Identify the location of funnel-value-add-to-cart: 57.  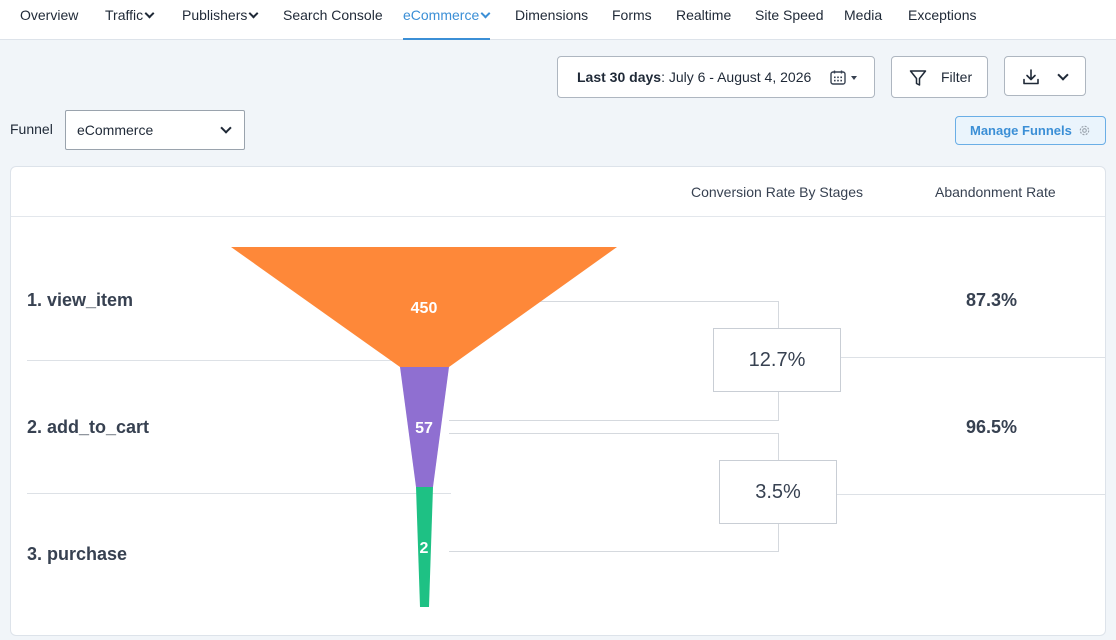
(424, 428).